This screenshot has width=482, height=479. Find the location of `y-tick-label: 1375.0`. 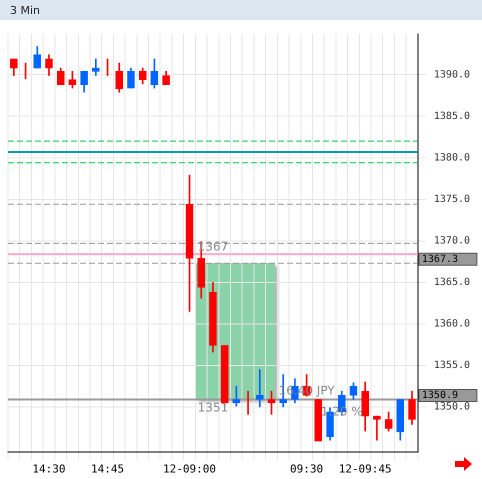

y-tick-label: 1375.0 is located at coordinates (452, 199).